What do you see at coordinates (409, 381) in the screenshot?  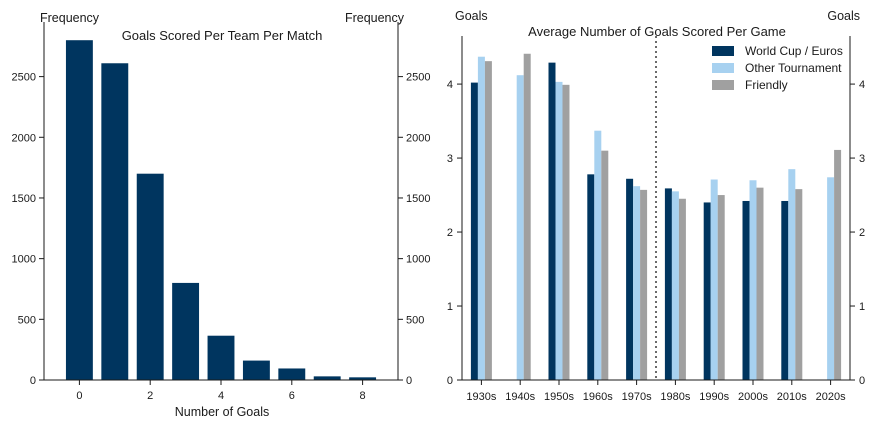 I see `left-chart-ytick-right-label: 0` at bounding box center [409, 381].